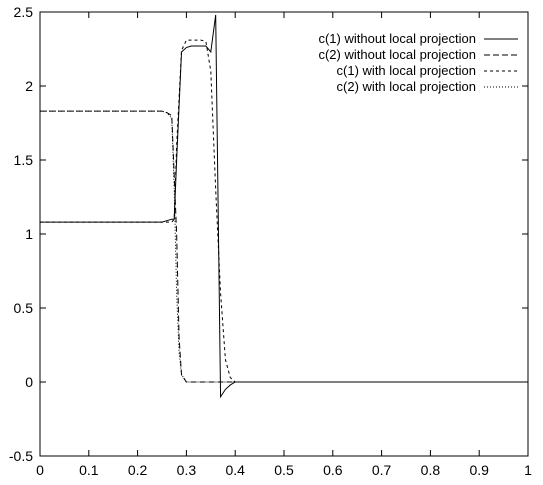 The height and width of the screenshot is (485, 543). Describe the element at coordinates (29, 234) in the screenshot. I see `y-tick-label: 1` at that location.